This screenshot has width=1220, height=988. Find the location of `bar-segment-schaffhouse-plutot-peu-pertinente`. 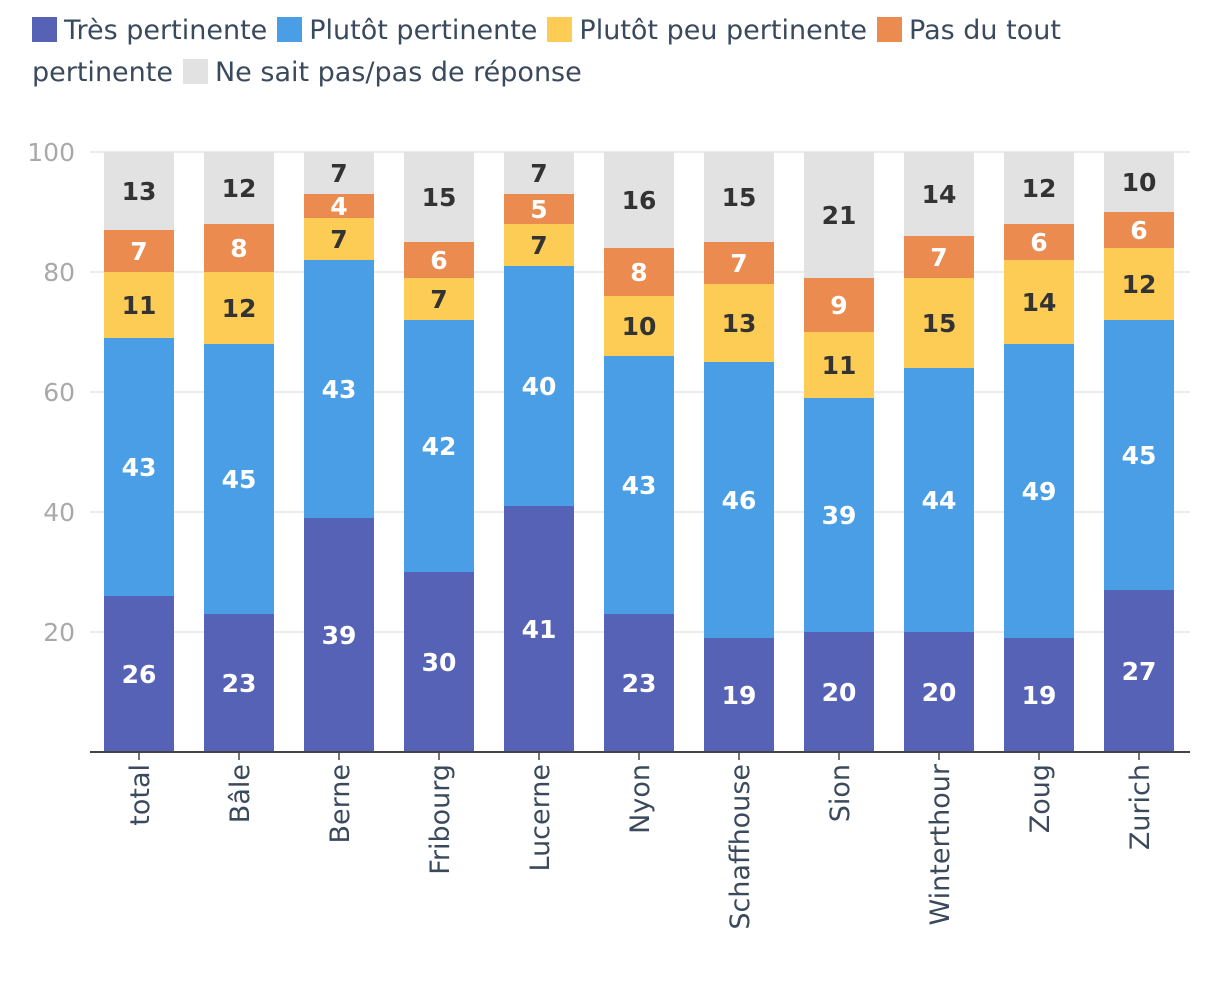

bar-segment-schaffhouse-plutot-peu-pertinente is located at coordinates (739, 323).